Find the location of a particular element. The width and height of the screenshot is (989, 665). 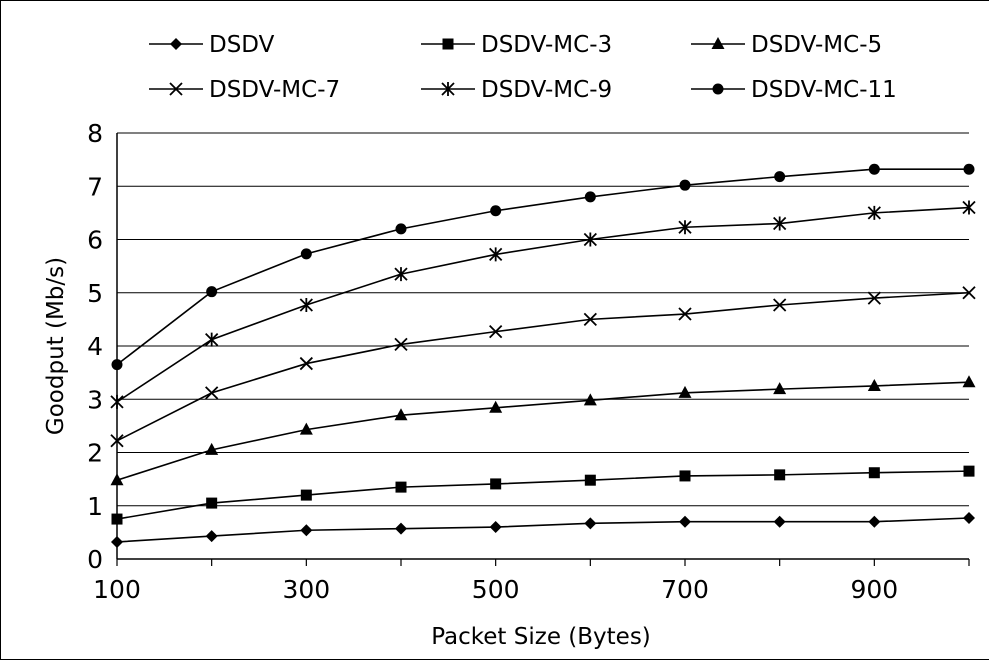

x-tick-label: 300 is located at coordinates (306, 589).